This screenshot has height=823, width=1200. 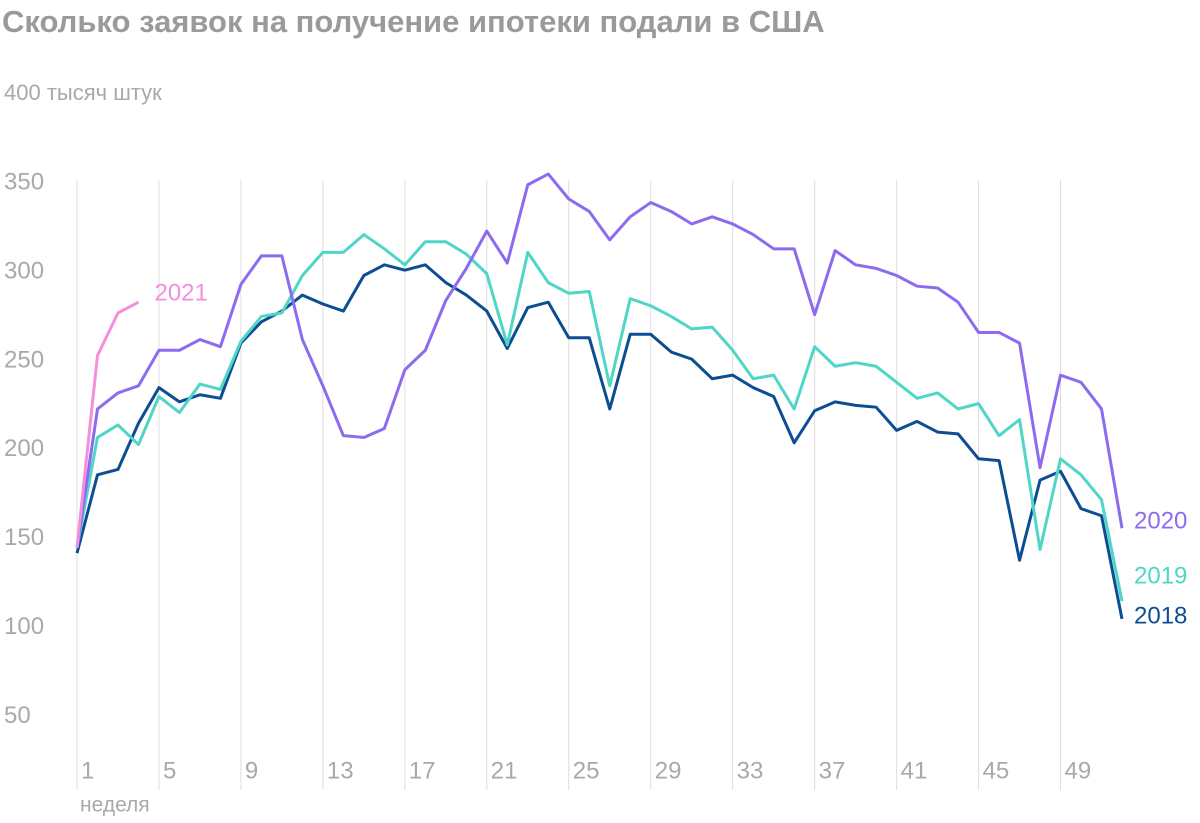 What do you see at coordinates (1160, 615) in the screenshot?
I see `series-label: 2018` at bounding box center [1160, 615].